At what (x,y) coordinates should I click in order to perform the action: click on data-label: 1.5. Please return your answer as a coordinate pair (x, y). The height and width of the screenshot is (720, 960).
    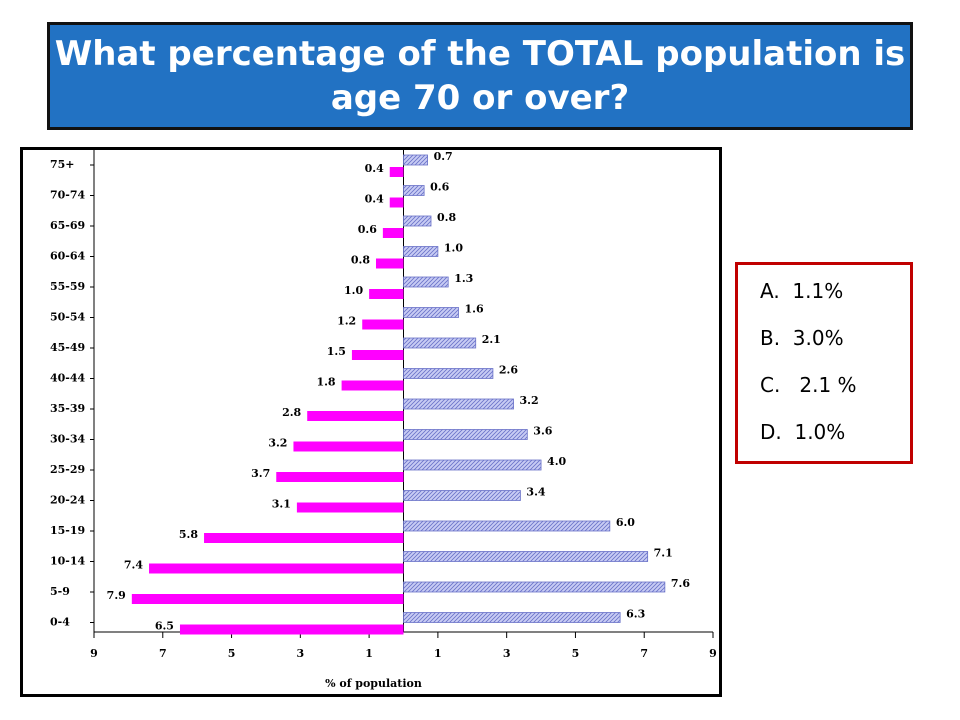
    Looking at the image, I should click on (336, 351).